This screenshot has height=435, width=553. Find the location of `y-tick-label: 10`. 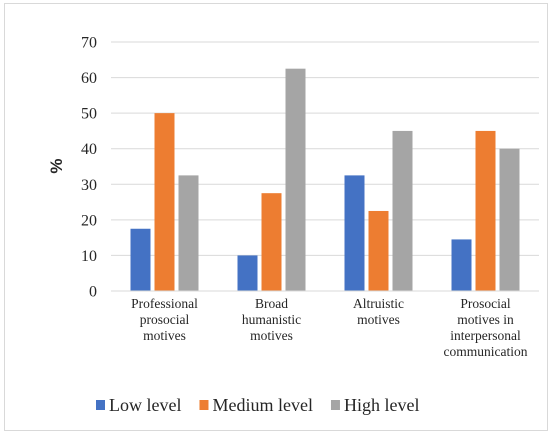

y-tick-label: 10 is located at coordinates (89, 256).